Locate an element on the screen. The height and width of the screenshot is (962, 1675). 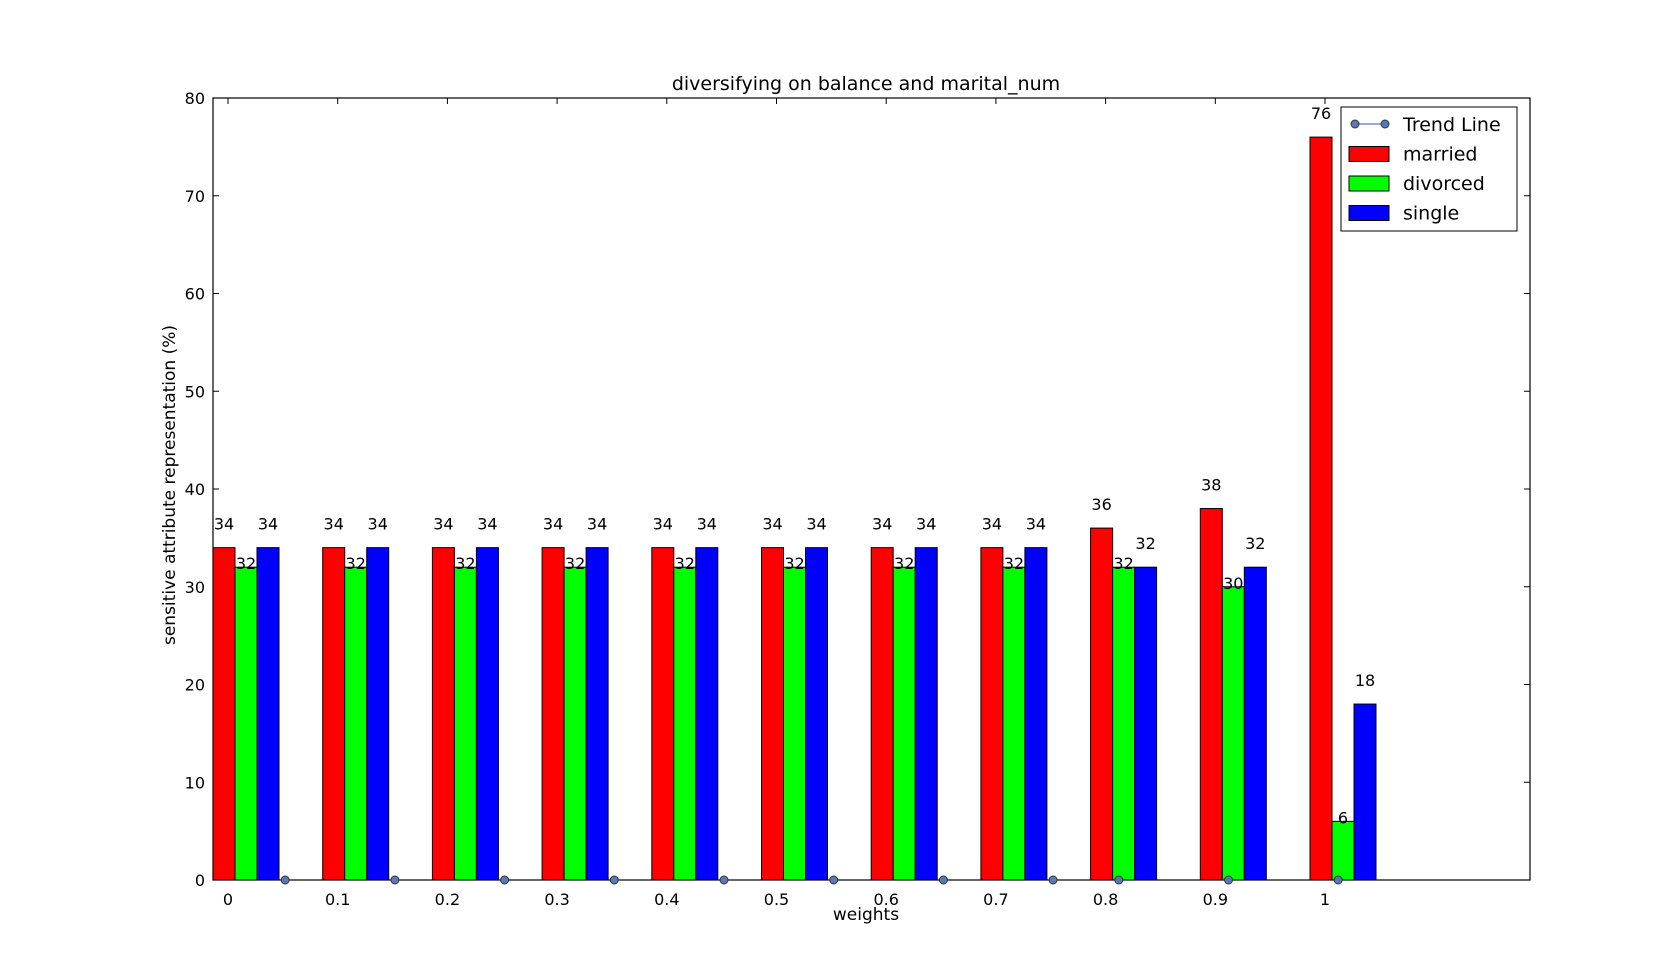
y-tick-label: 60 is located at coordinates (195, 294).